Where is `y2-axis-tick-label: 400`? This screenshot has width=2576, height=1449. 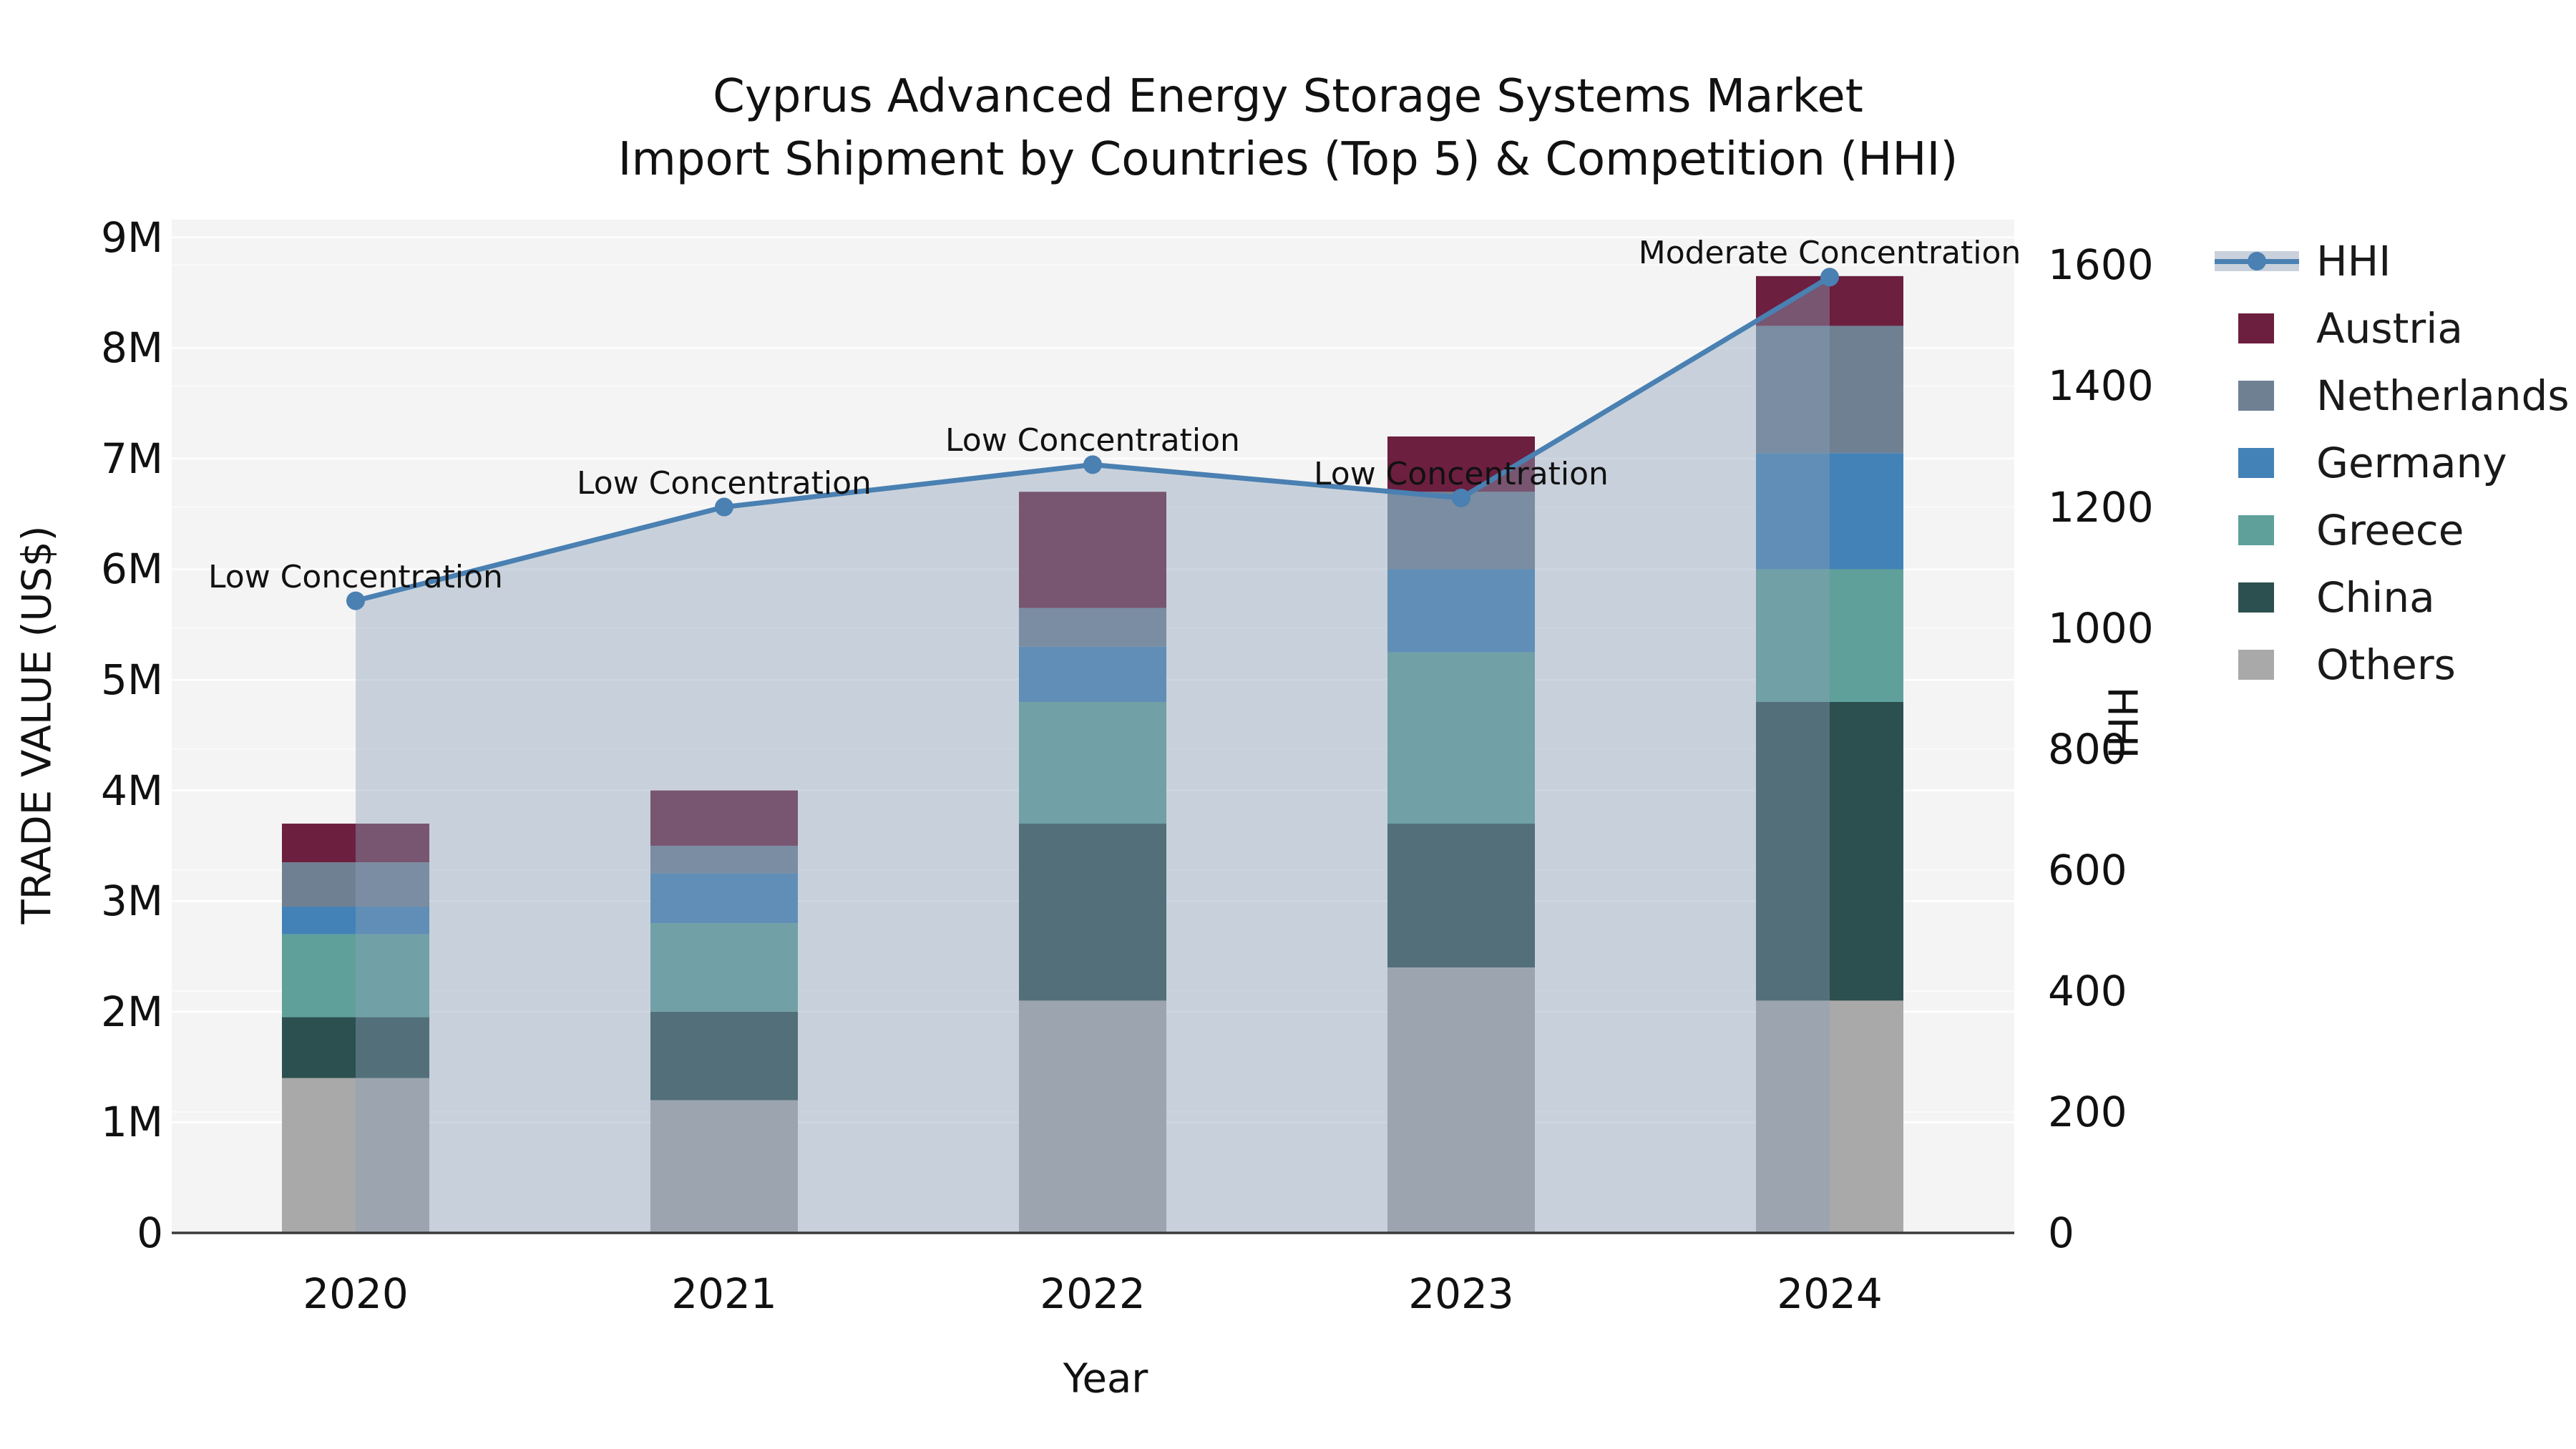 y2-axis-tick-label: 400 is located at coordinates (2087, 990).